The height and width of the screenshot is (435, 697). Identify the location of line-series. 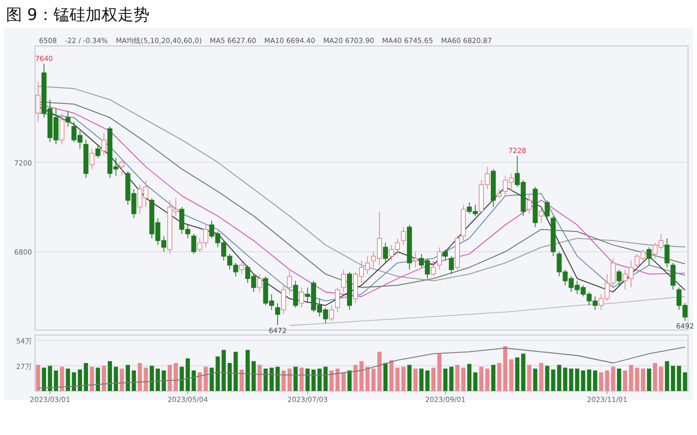
(362, 367).